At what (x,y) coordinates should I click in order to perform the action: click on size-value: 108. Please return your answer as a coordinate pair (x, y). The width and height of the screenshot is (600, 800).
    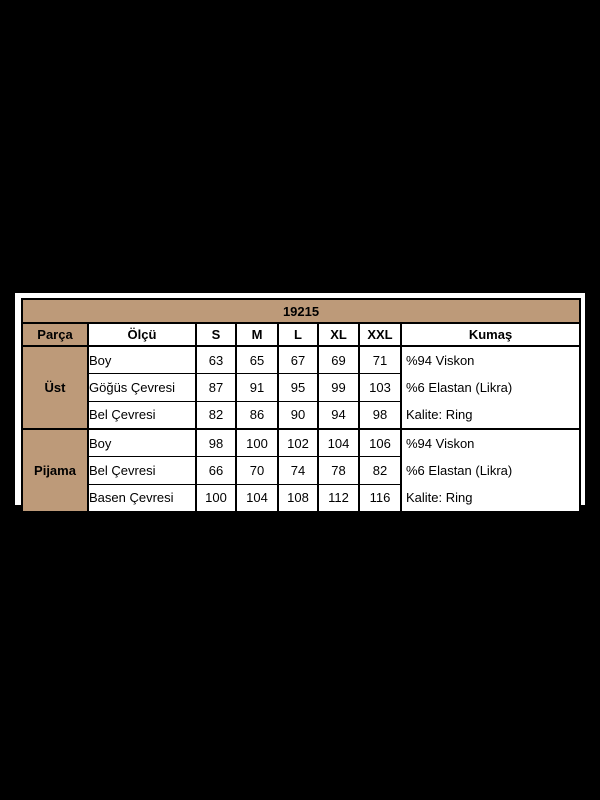
    Looking at the image, I should click on (298, 498).